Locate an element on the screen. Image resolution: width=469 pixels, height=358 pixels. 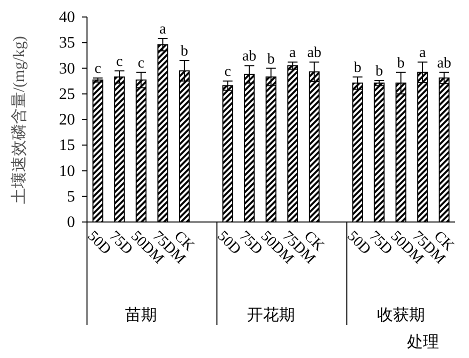
y-tick-label: 5 is located at coordinates (71, 197).